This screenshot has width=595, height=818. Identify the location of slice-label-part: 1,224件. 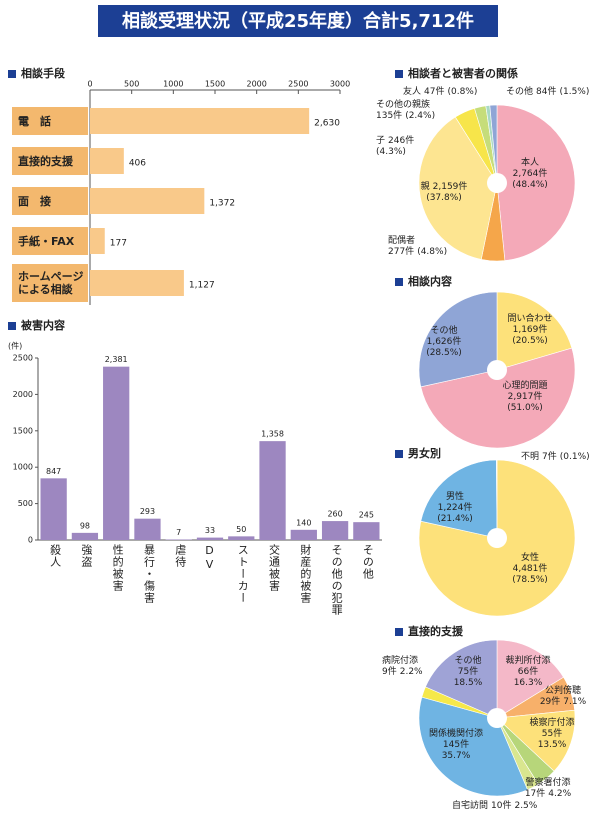
(455, 507).